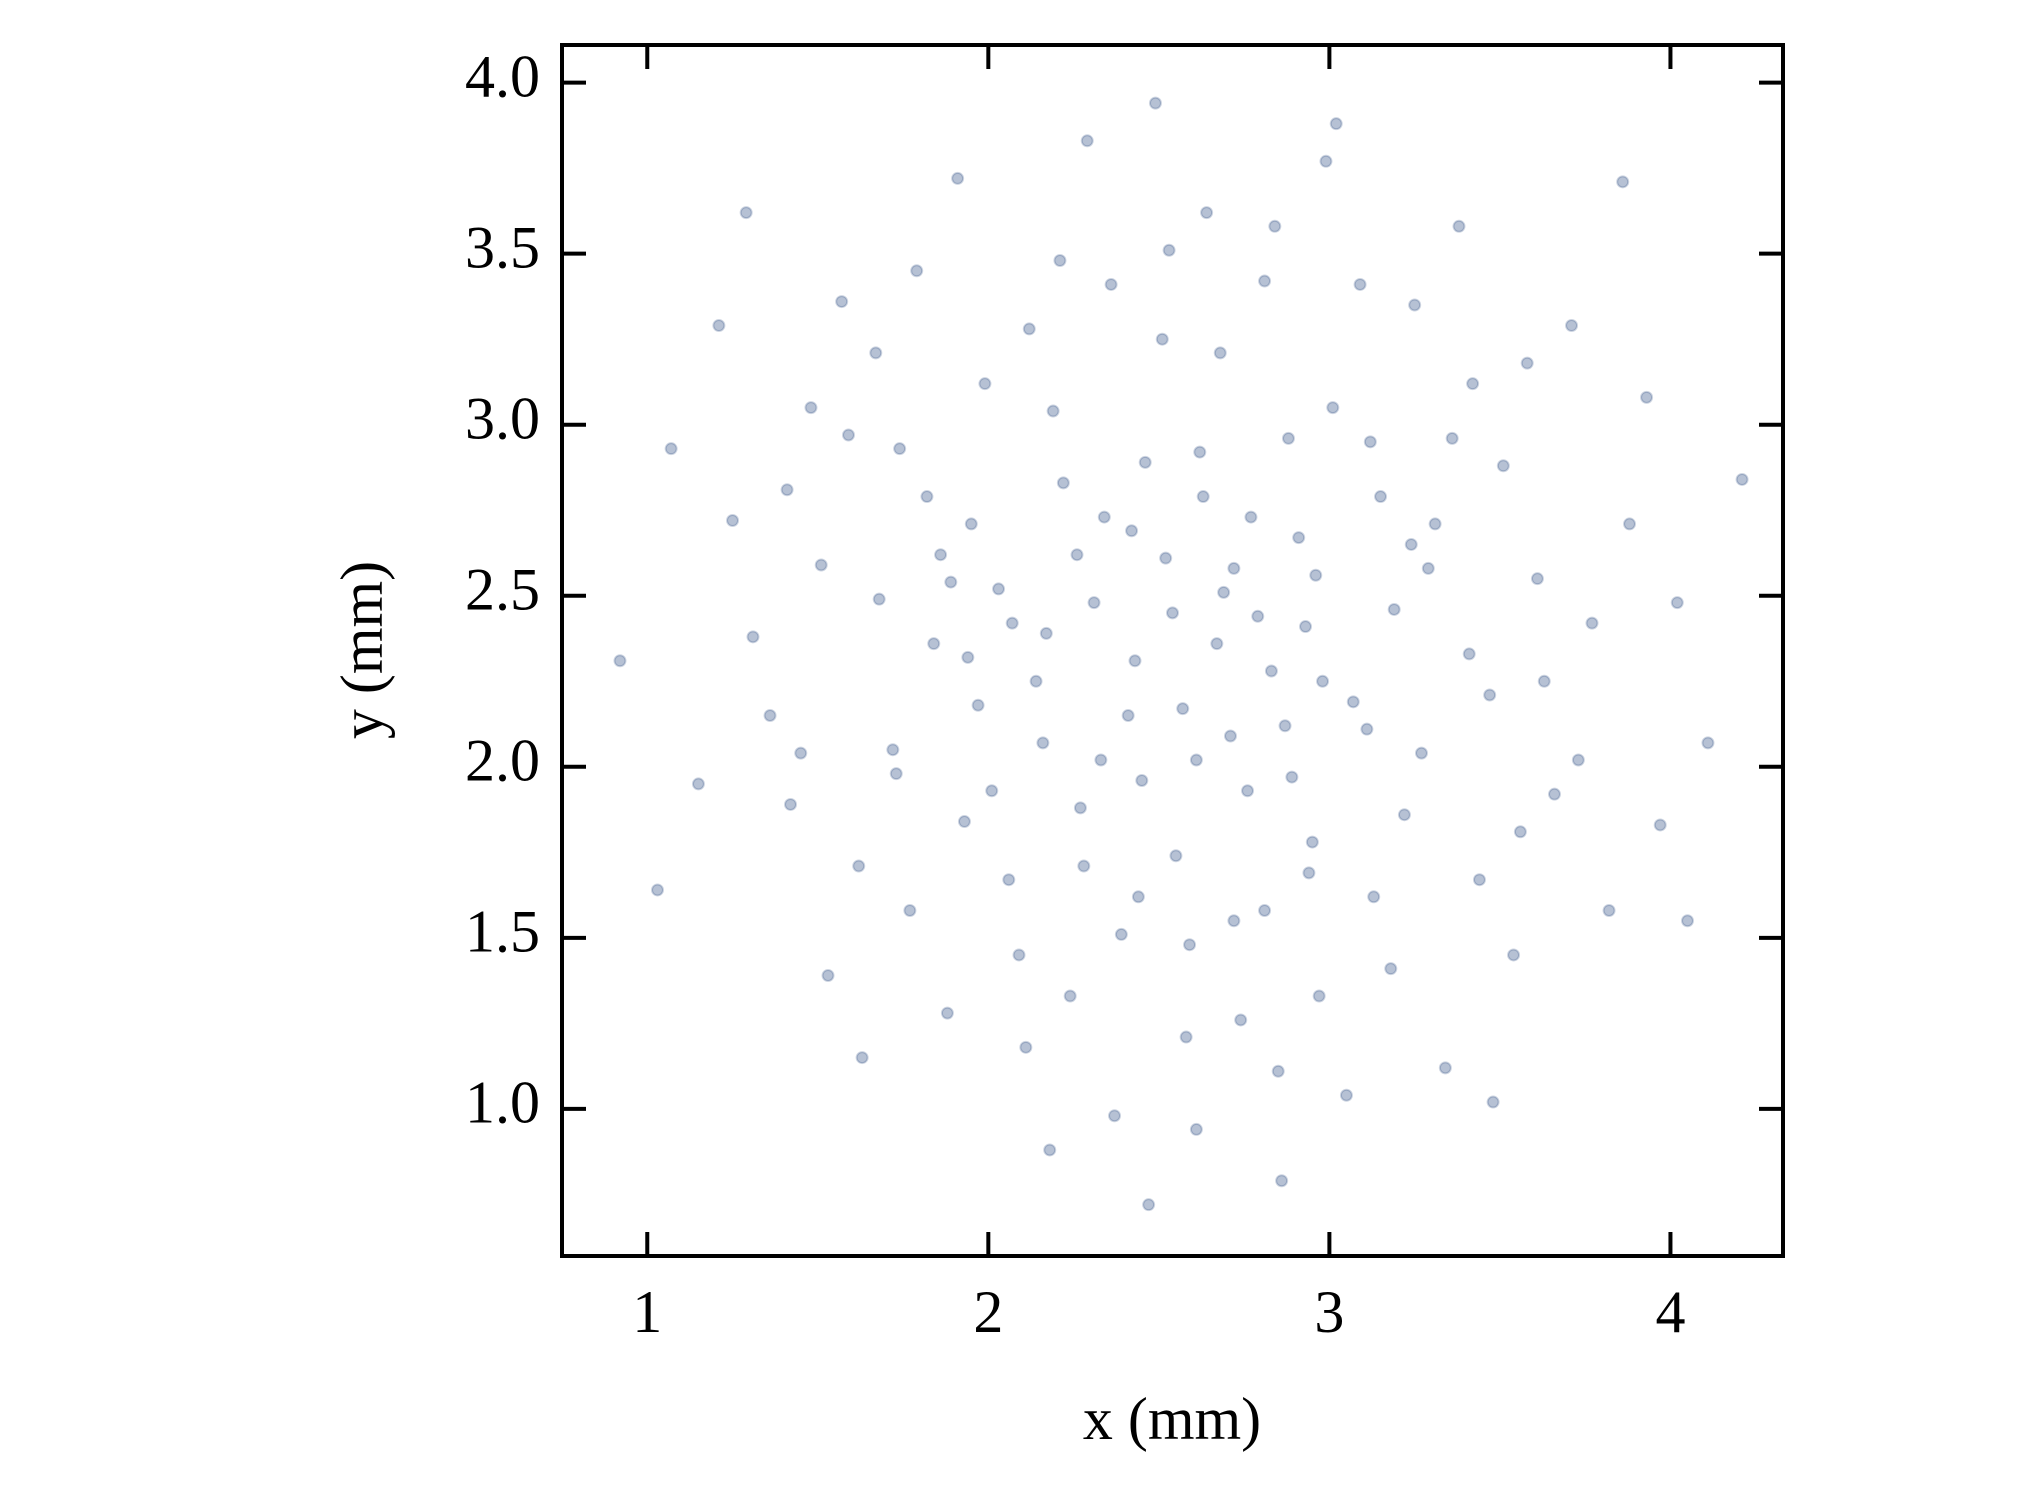  Describe the element at coordinates (502, 932) in the screenshot. I see `y-tick-label: 1.5` at that location.